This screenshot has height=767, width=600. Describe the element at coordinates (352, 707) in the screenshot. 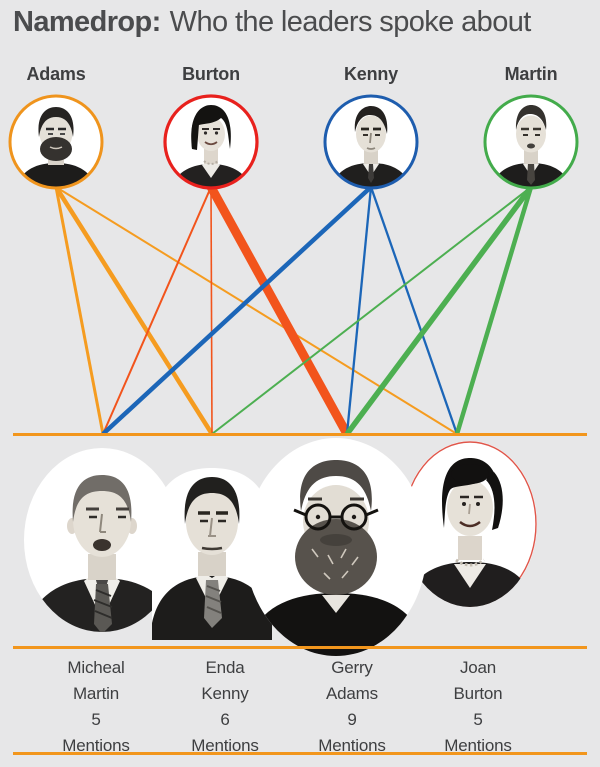

I see `mention-label-gerry-adams: Gerry Adams 9 Mentions` at that location.